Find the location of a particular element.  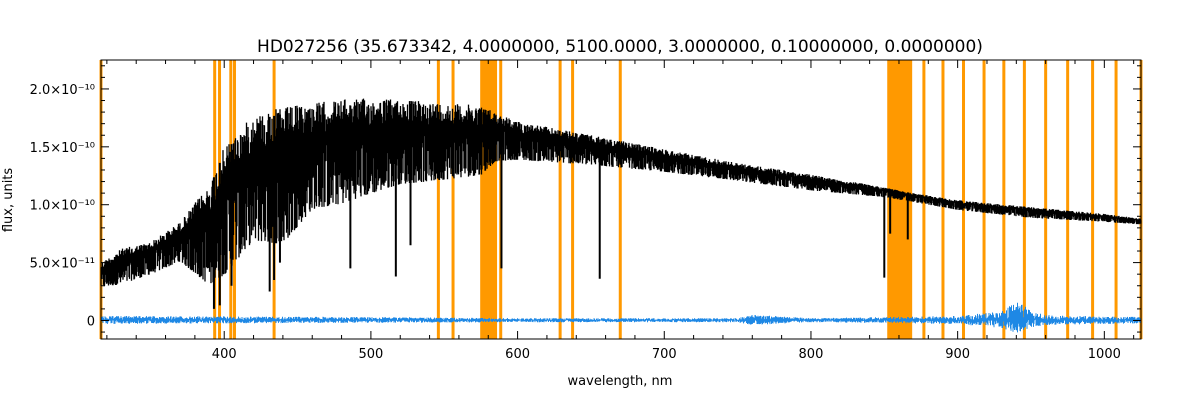

x-tick-label: 700 is located at coordinates (664, 354).